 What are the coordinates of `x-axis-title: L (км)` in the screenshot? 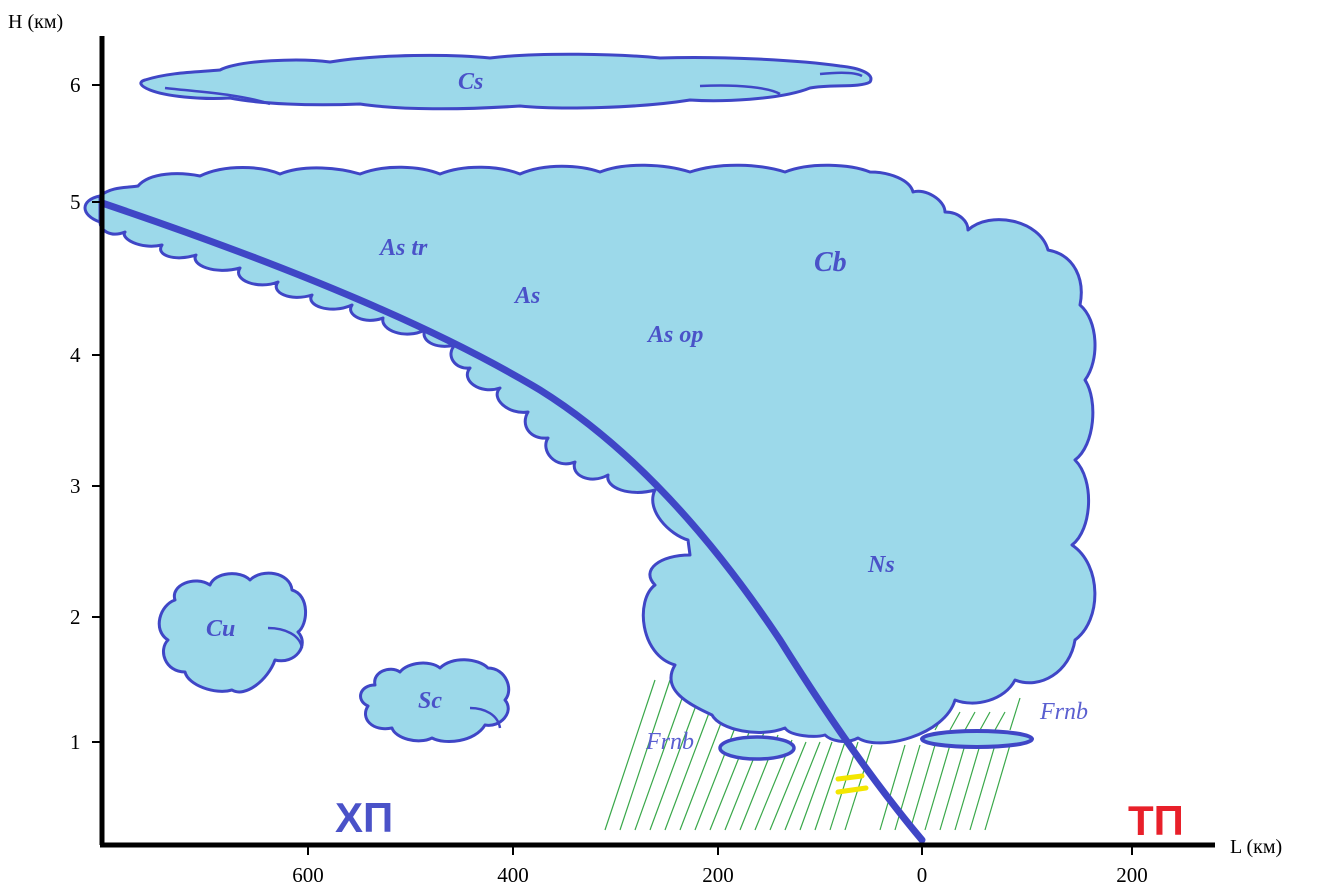 It's located at (1256, 847).